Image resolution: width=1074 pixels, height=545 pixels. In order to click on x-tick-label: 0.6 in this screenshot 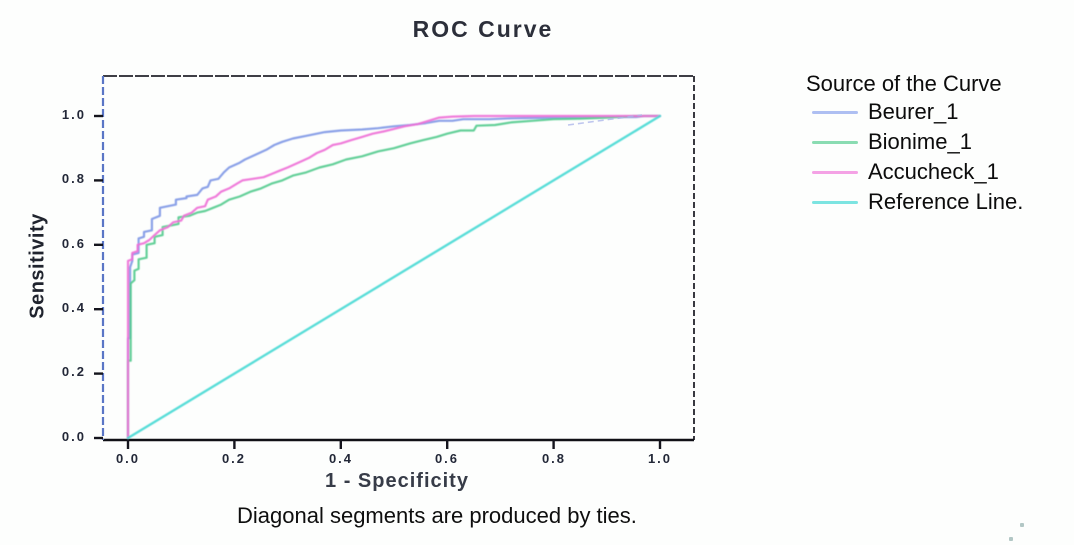, I will do `click(447, 458)`.